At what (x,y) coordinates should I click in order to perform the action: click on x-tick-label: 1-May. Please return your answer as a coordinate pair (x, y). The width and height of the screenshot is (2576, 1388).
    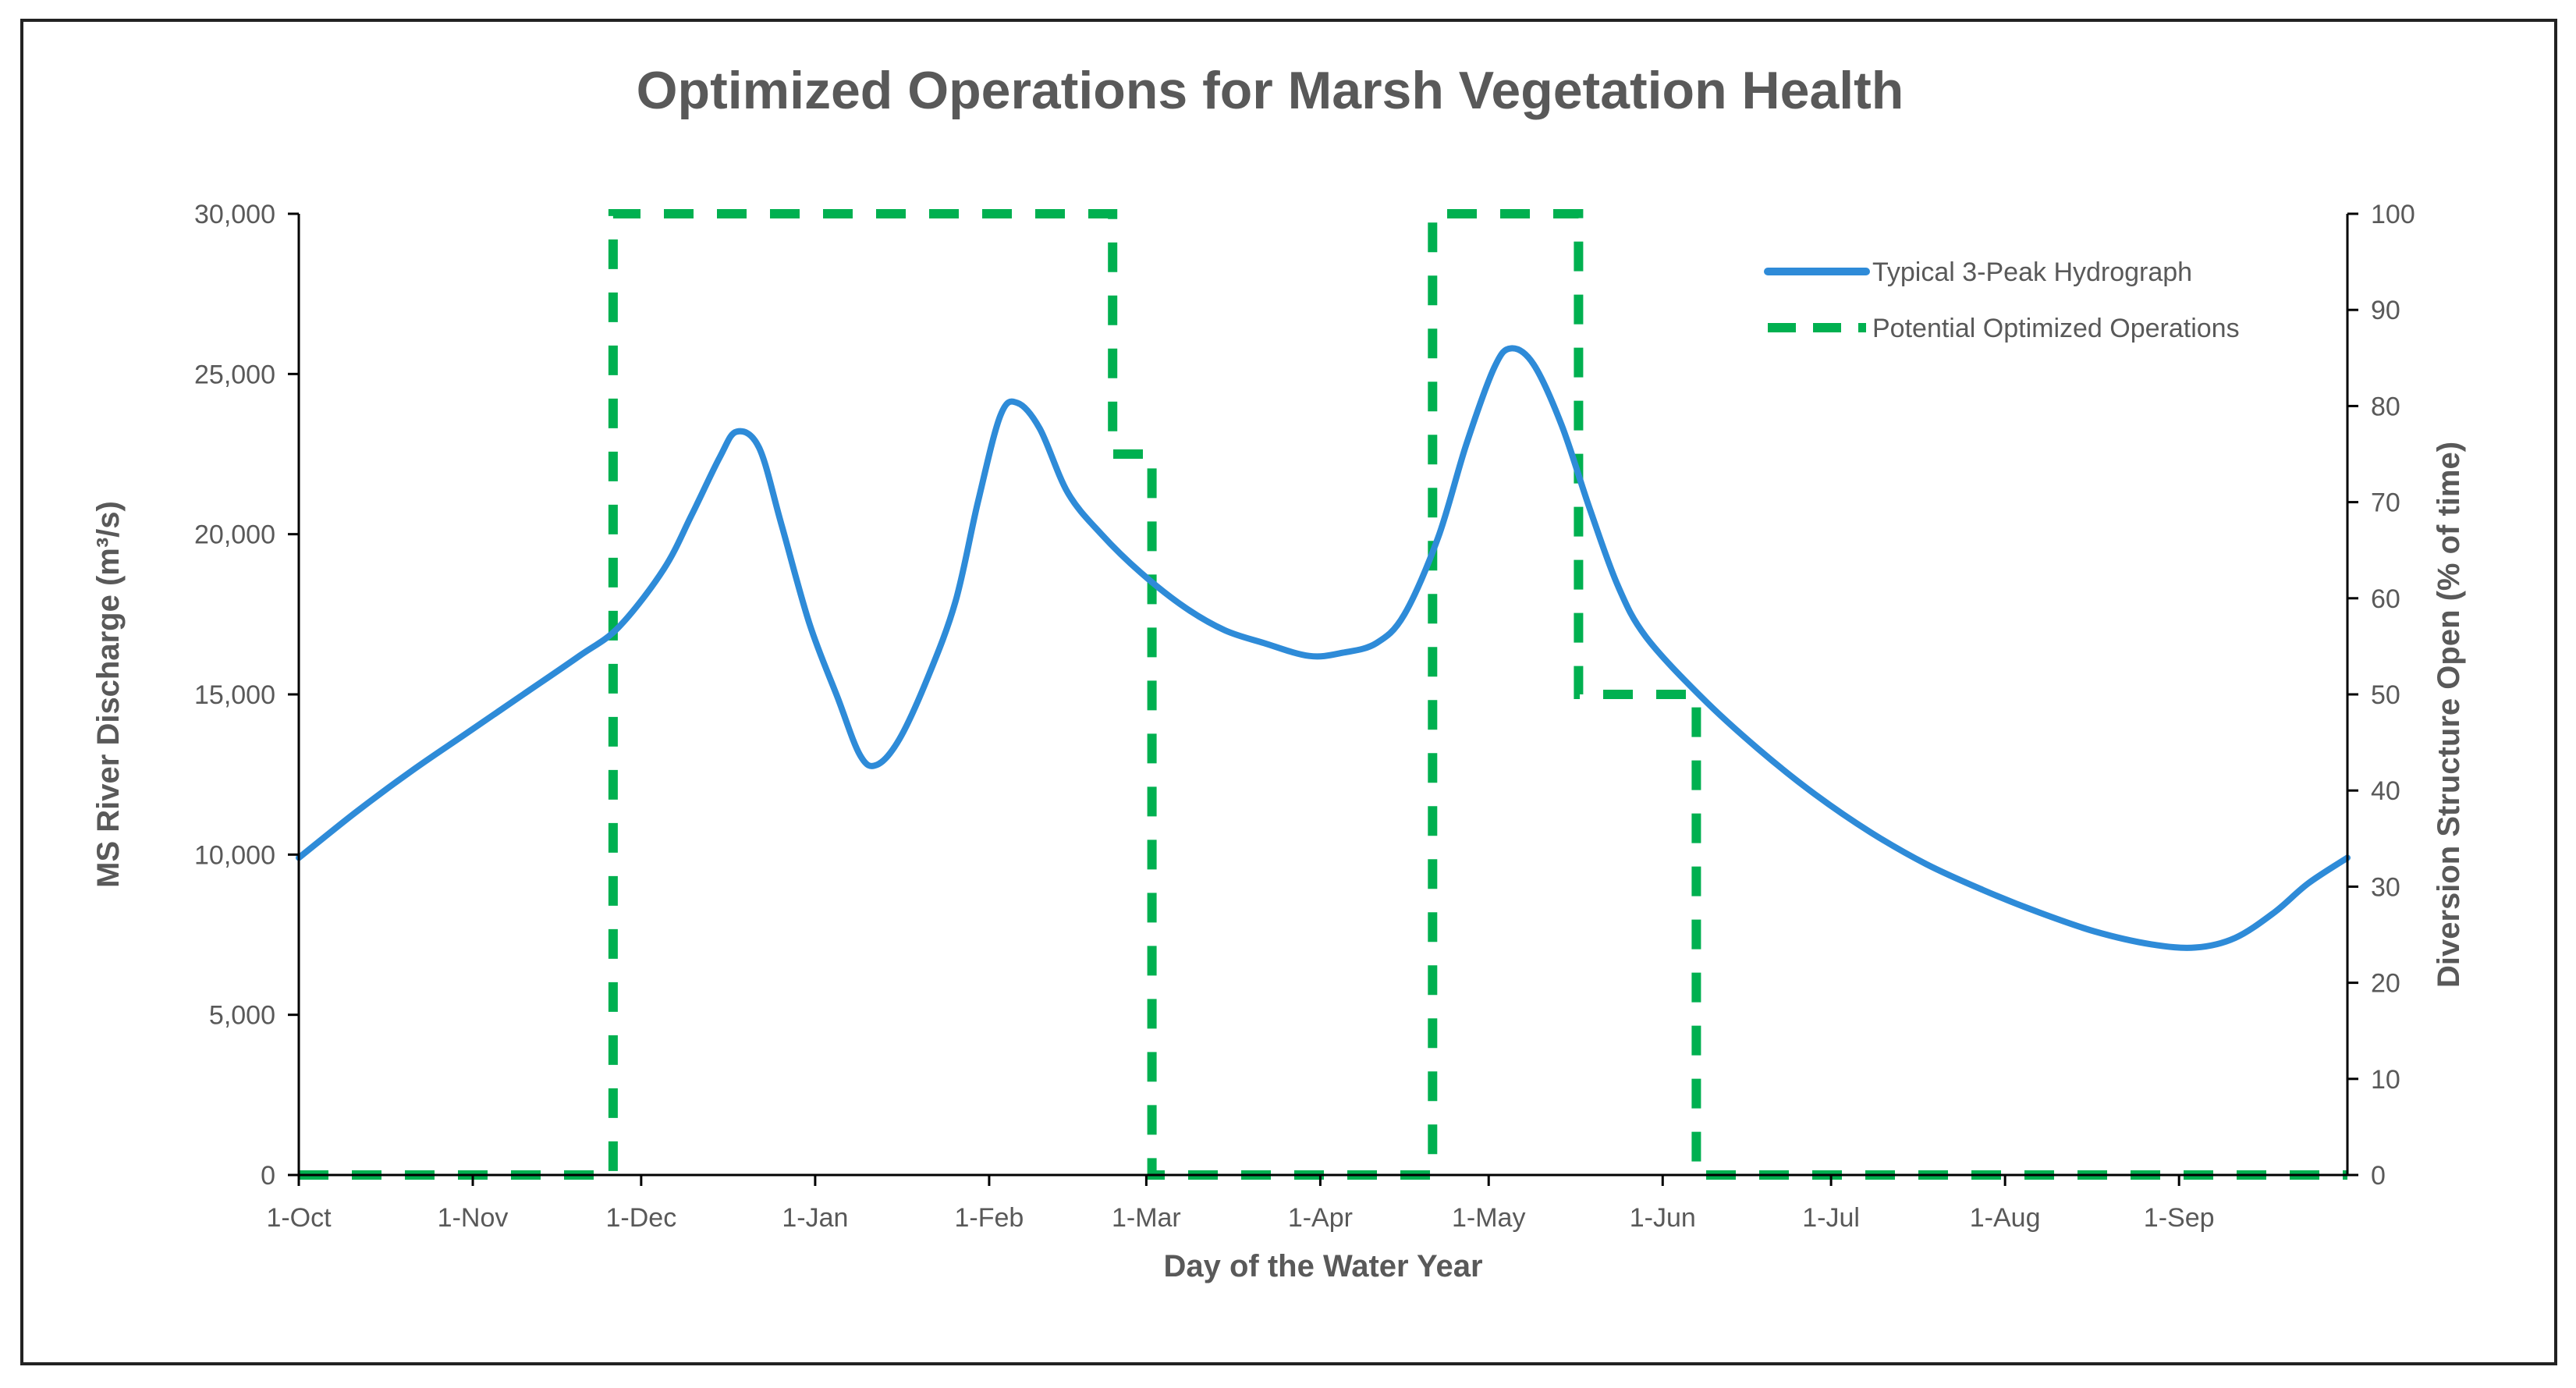
    Looking at the image, I should click on (1488, 1218).